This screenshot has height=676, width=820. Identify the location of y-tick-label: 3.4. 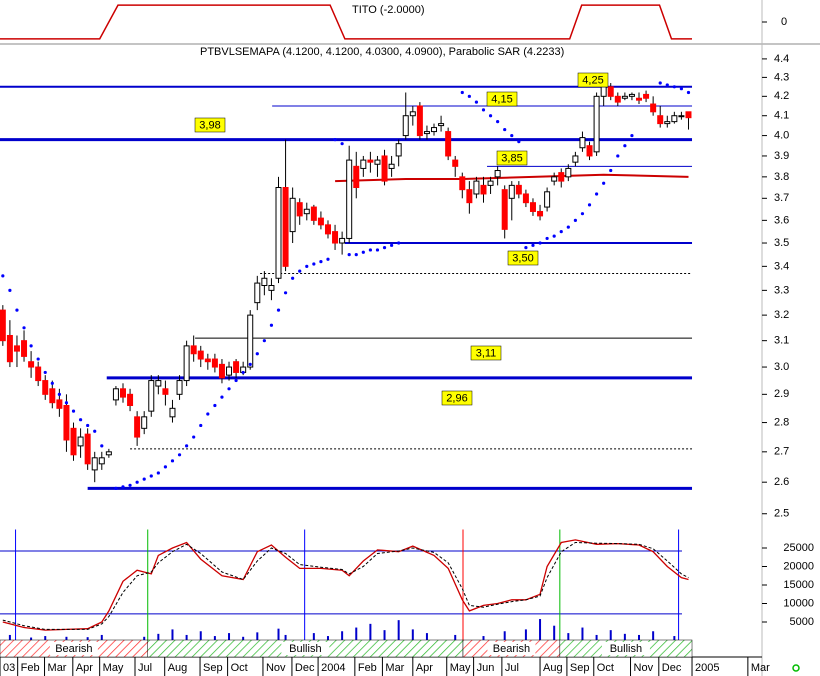
(781, 266).